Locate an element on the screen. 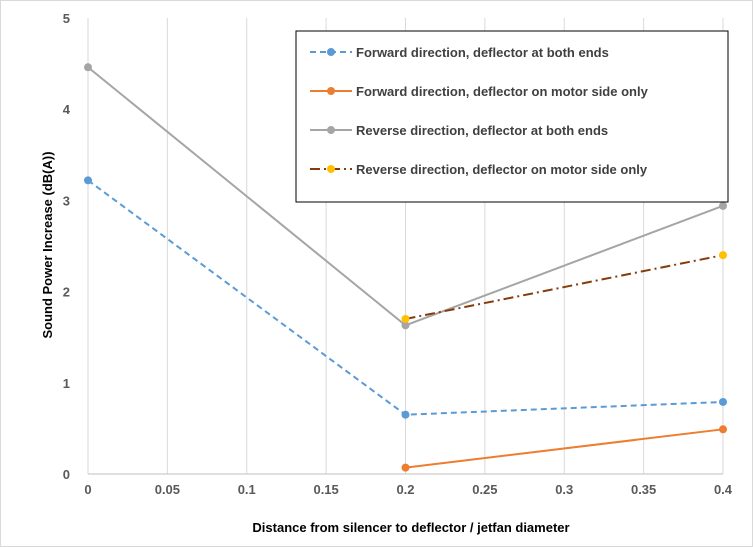 This screenshot has width=753, height=547. x-tick-label: 0.2 is located at coordinates (405, 489).